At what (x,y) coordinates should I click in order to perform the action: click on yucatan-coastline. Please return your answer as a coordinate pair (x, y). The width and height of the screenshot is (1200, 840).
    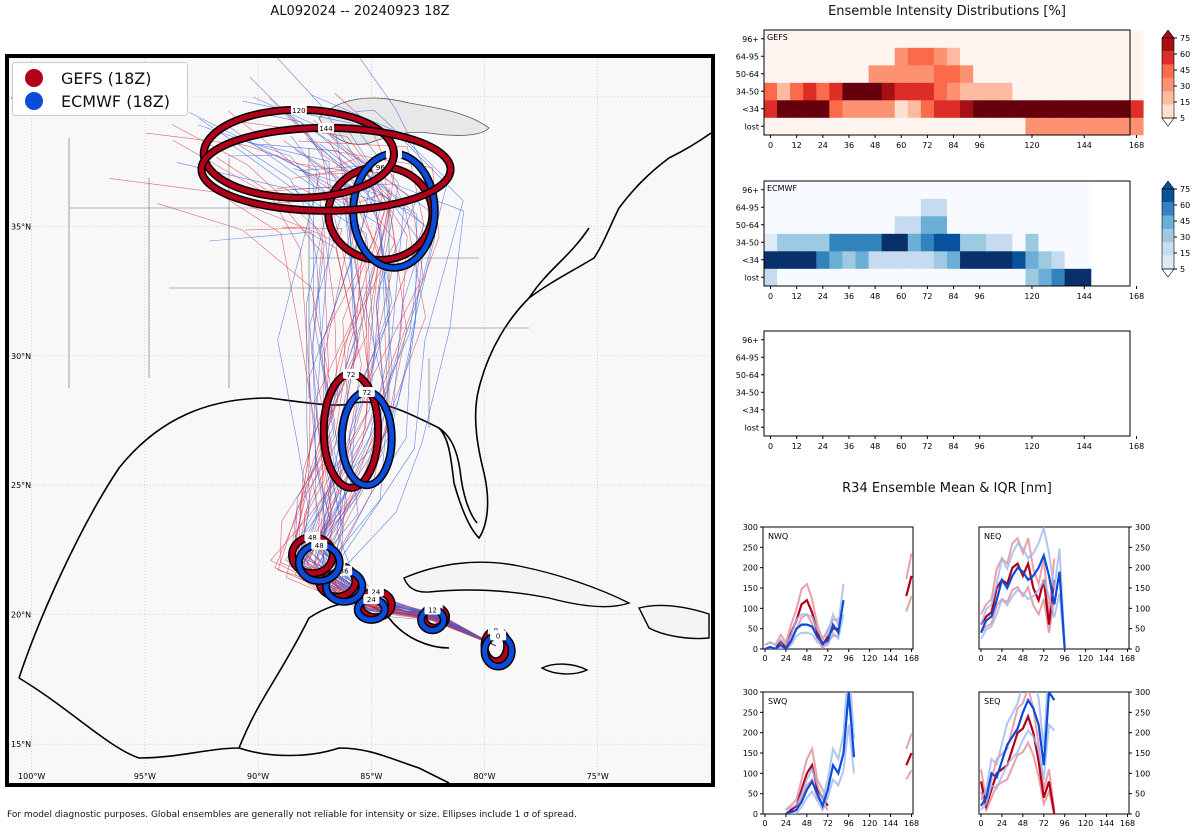
    Looking at the image, I should click on (234, 680).